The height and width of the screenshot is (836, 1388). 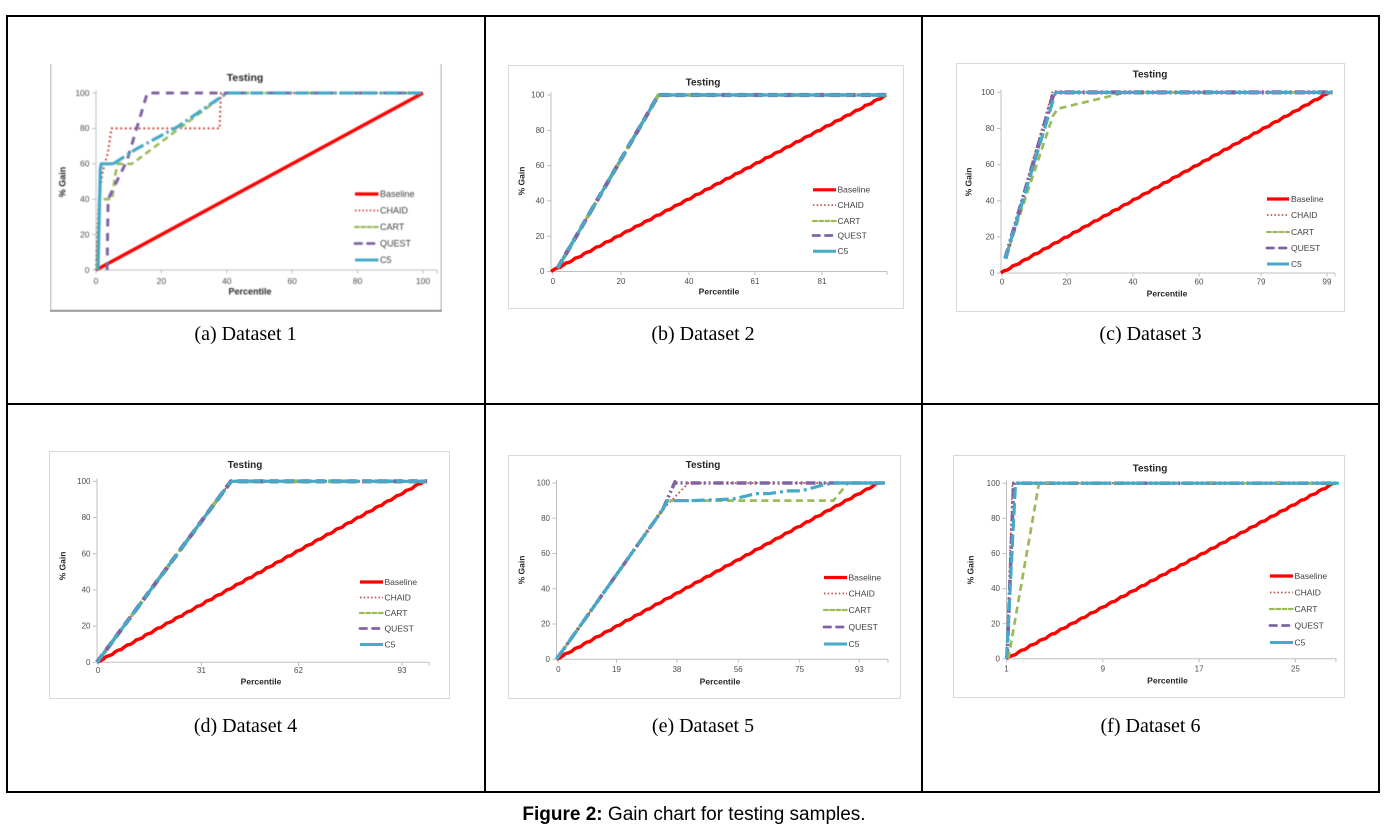 I want to click on svg-text: 99, so click(x=1327, y=282).